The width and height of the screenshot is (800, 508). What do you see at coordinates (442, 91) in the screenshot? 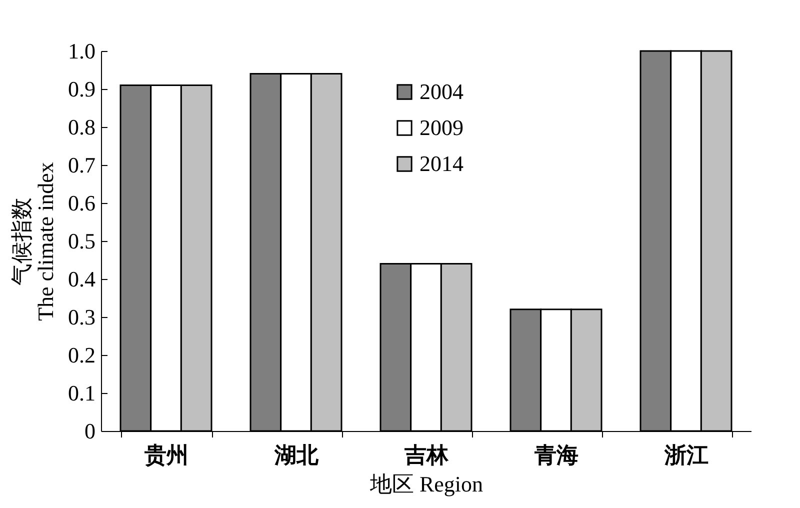
I see `legend-label: 2004` at bounding box center [442, 91].